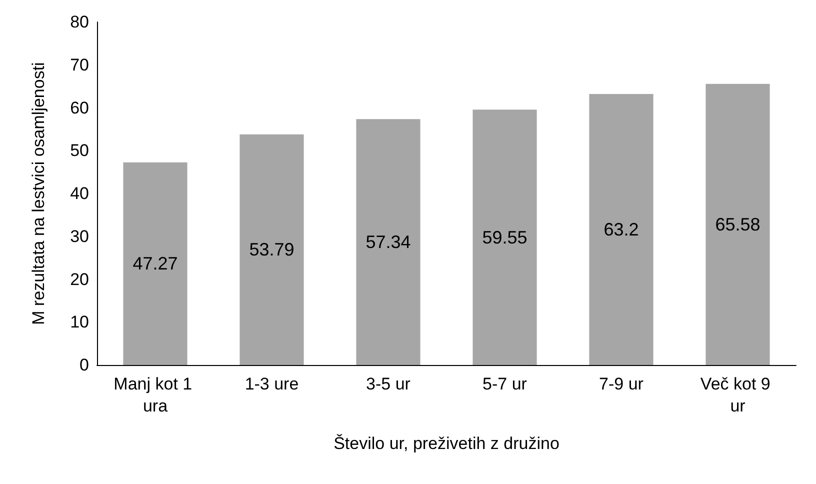  I want to click on y-tick-label: 50, so click(79, 150).